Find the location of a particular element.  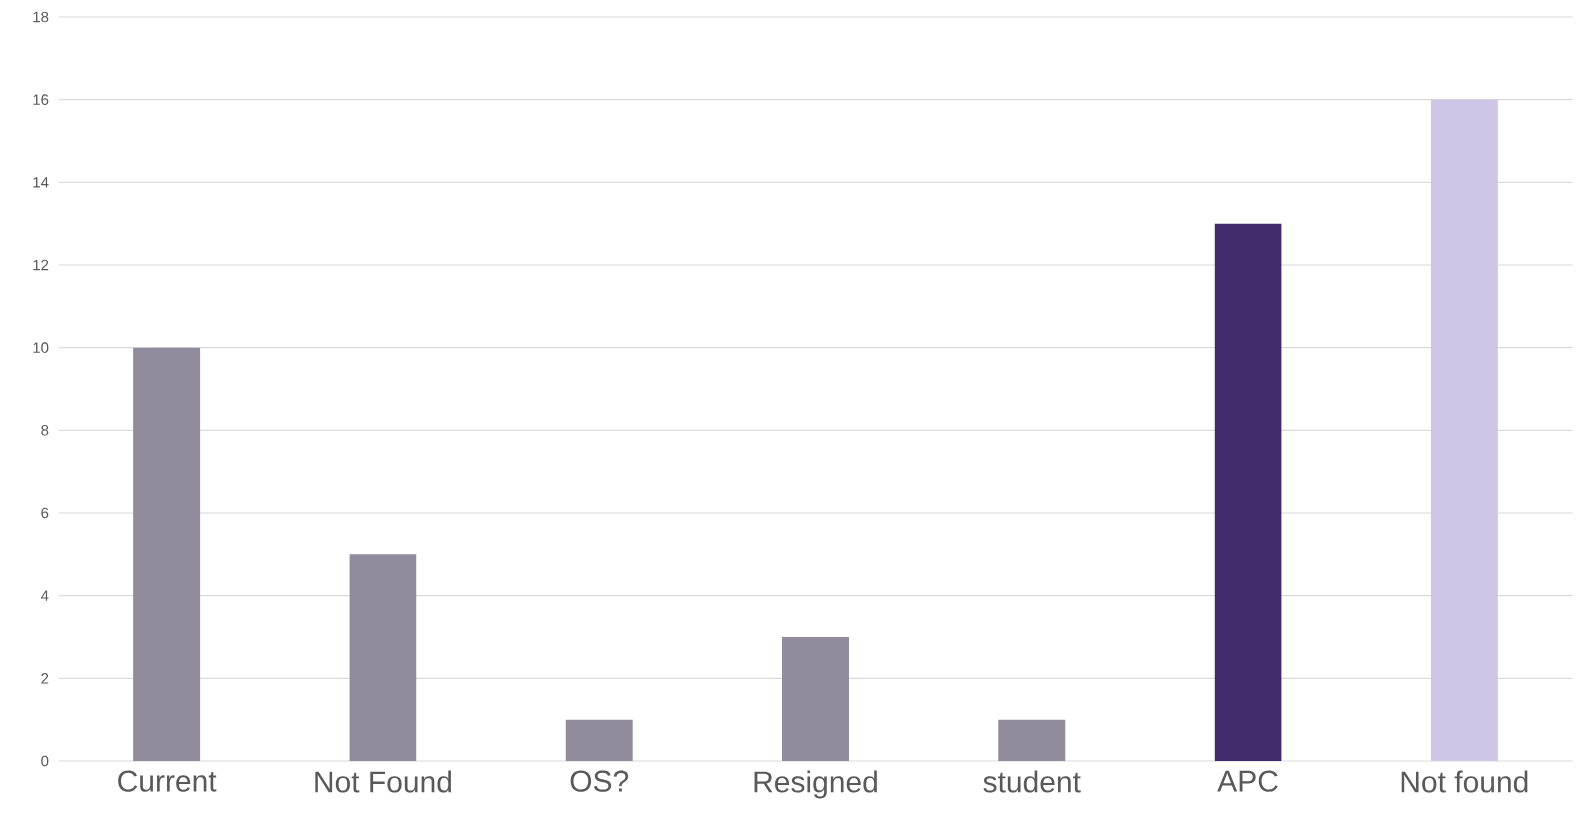

x-tick-label: Resigned is located at coordinates (815, 784).